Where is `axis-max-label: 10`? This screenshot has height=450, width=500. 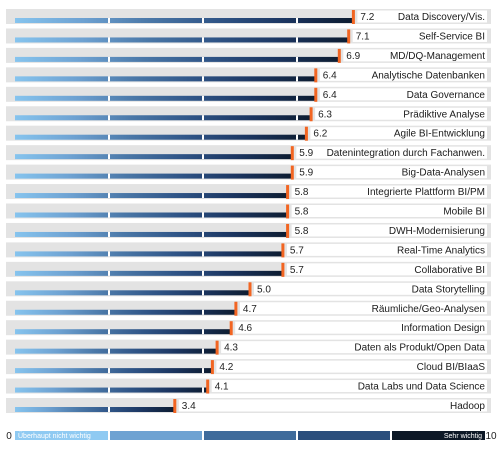
axis-max-label: 10 is located at coordinates (491, 436).